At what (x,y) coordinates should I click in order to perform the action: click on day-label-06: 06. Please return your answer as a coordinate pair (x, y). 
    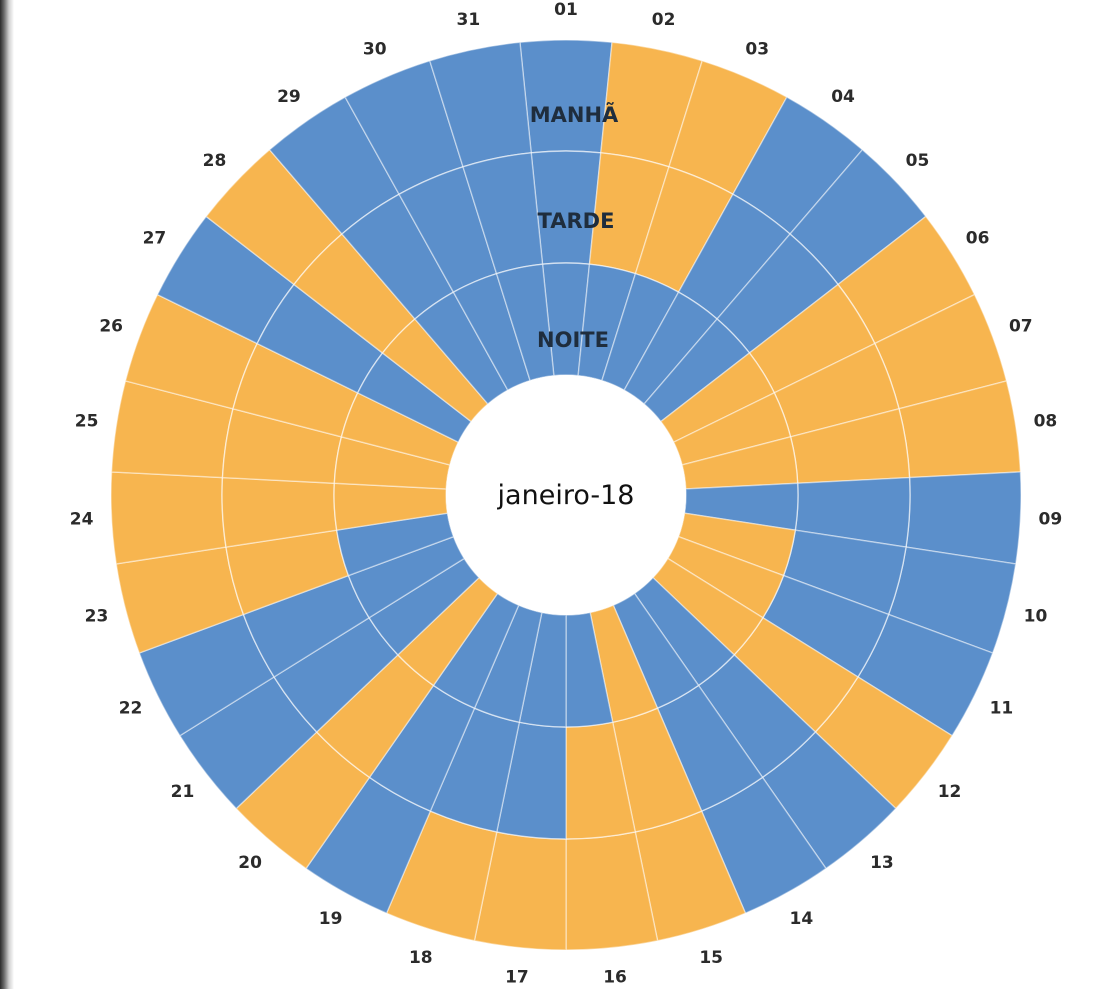
    Looking at the image, I should click on (978, 238).